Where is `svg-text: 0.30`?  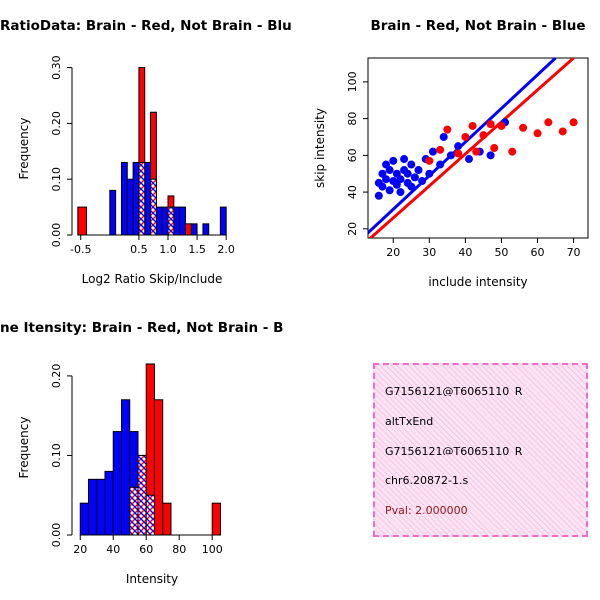 svg-text: 0.30 is located at coordinates (56, 67).